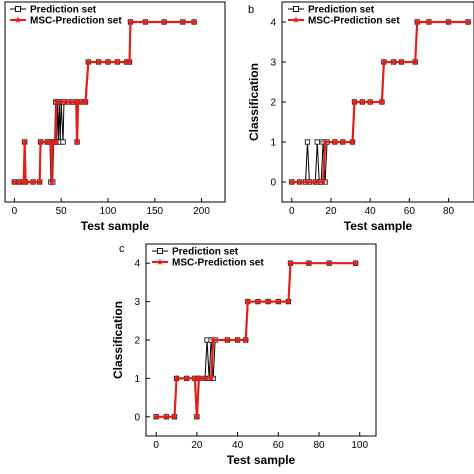 The width and height of the screenshot is (474, 474). Describe the element at coordinates (410, 211) in the screenshot. I see `x-tick-label: 60` at that location.